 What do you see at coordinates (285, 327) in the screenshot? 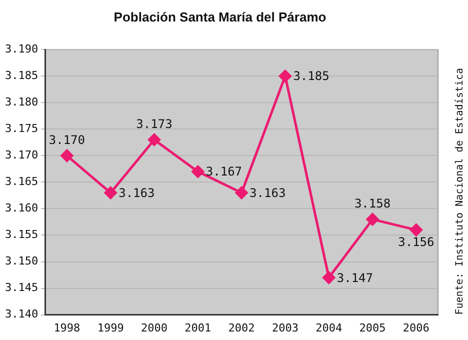
I see `x-tick-label: 2003` at bounding box center [285, 327].